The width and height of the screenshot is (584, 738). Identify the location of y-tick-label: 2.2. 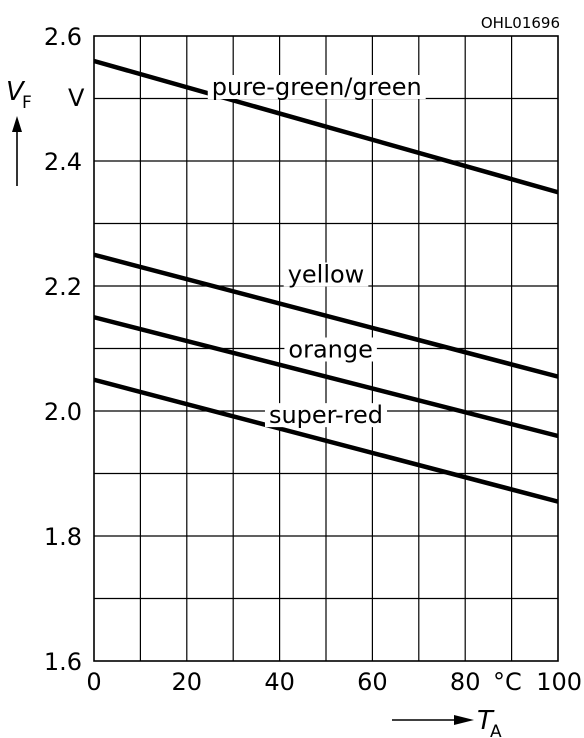
(63, 287).